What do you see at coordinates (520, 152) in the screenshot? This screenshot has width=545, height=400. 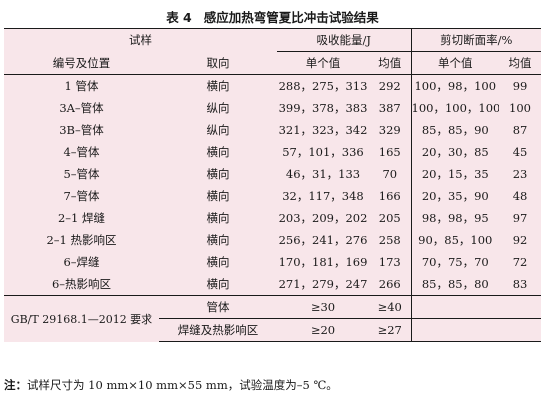 I see `cell-shear-mean: 45` at bounding box center [520, 152].